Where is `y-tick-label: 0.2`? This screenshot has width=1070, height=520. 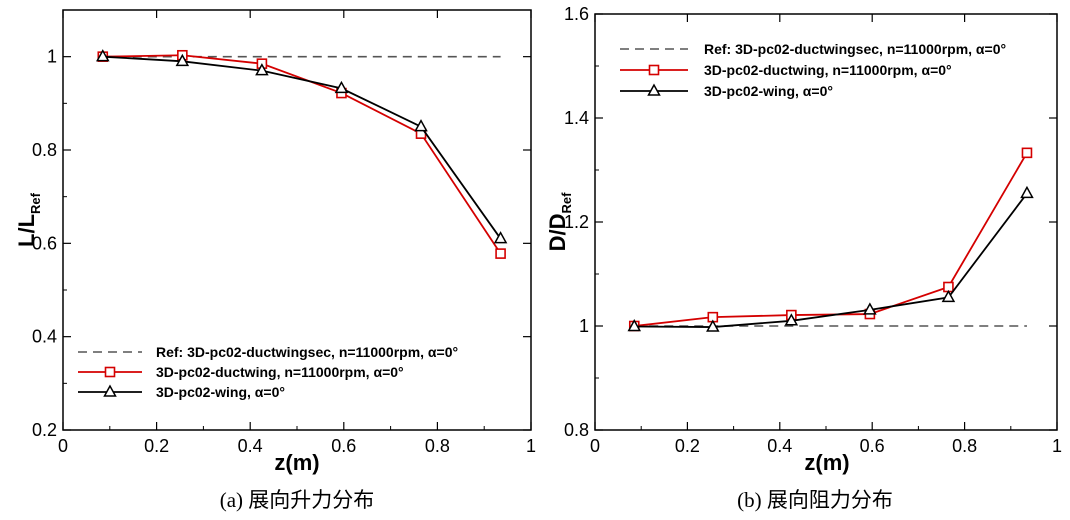 y-tick-label: 0.2 is located at coordinates (44, 430).